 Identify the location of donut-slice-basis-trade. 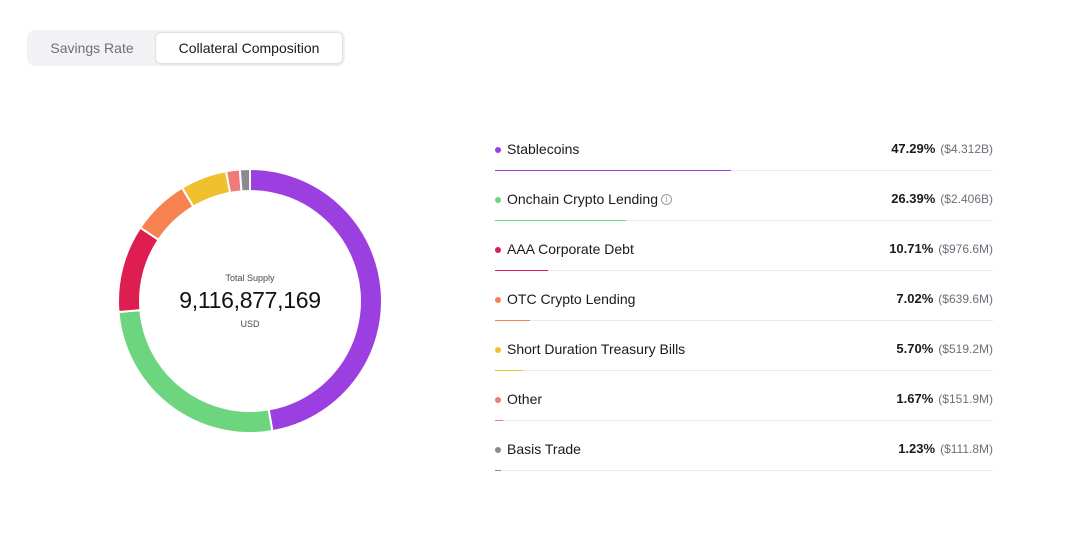
(244, 180).